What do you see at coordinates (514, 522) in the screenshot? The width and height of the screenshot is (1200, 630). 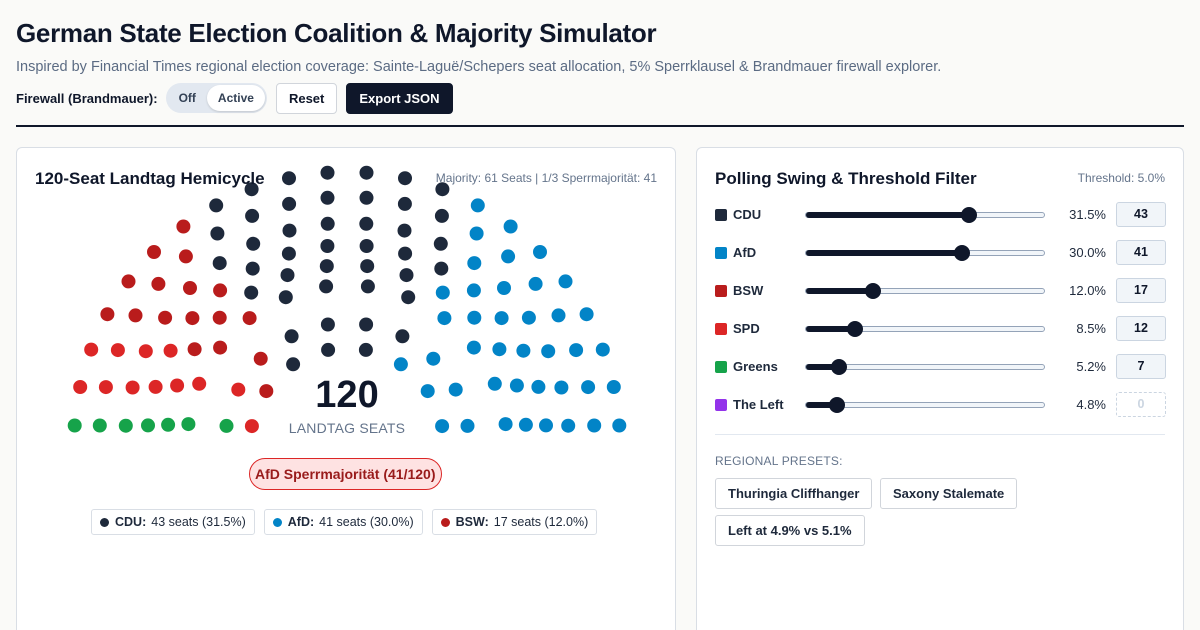 I see `legend-chip-bsw: BSW: 17 seats (12.0%)` at bounding box center [514, 522].